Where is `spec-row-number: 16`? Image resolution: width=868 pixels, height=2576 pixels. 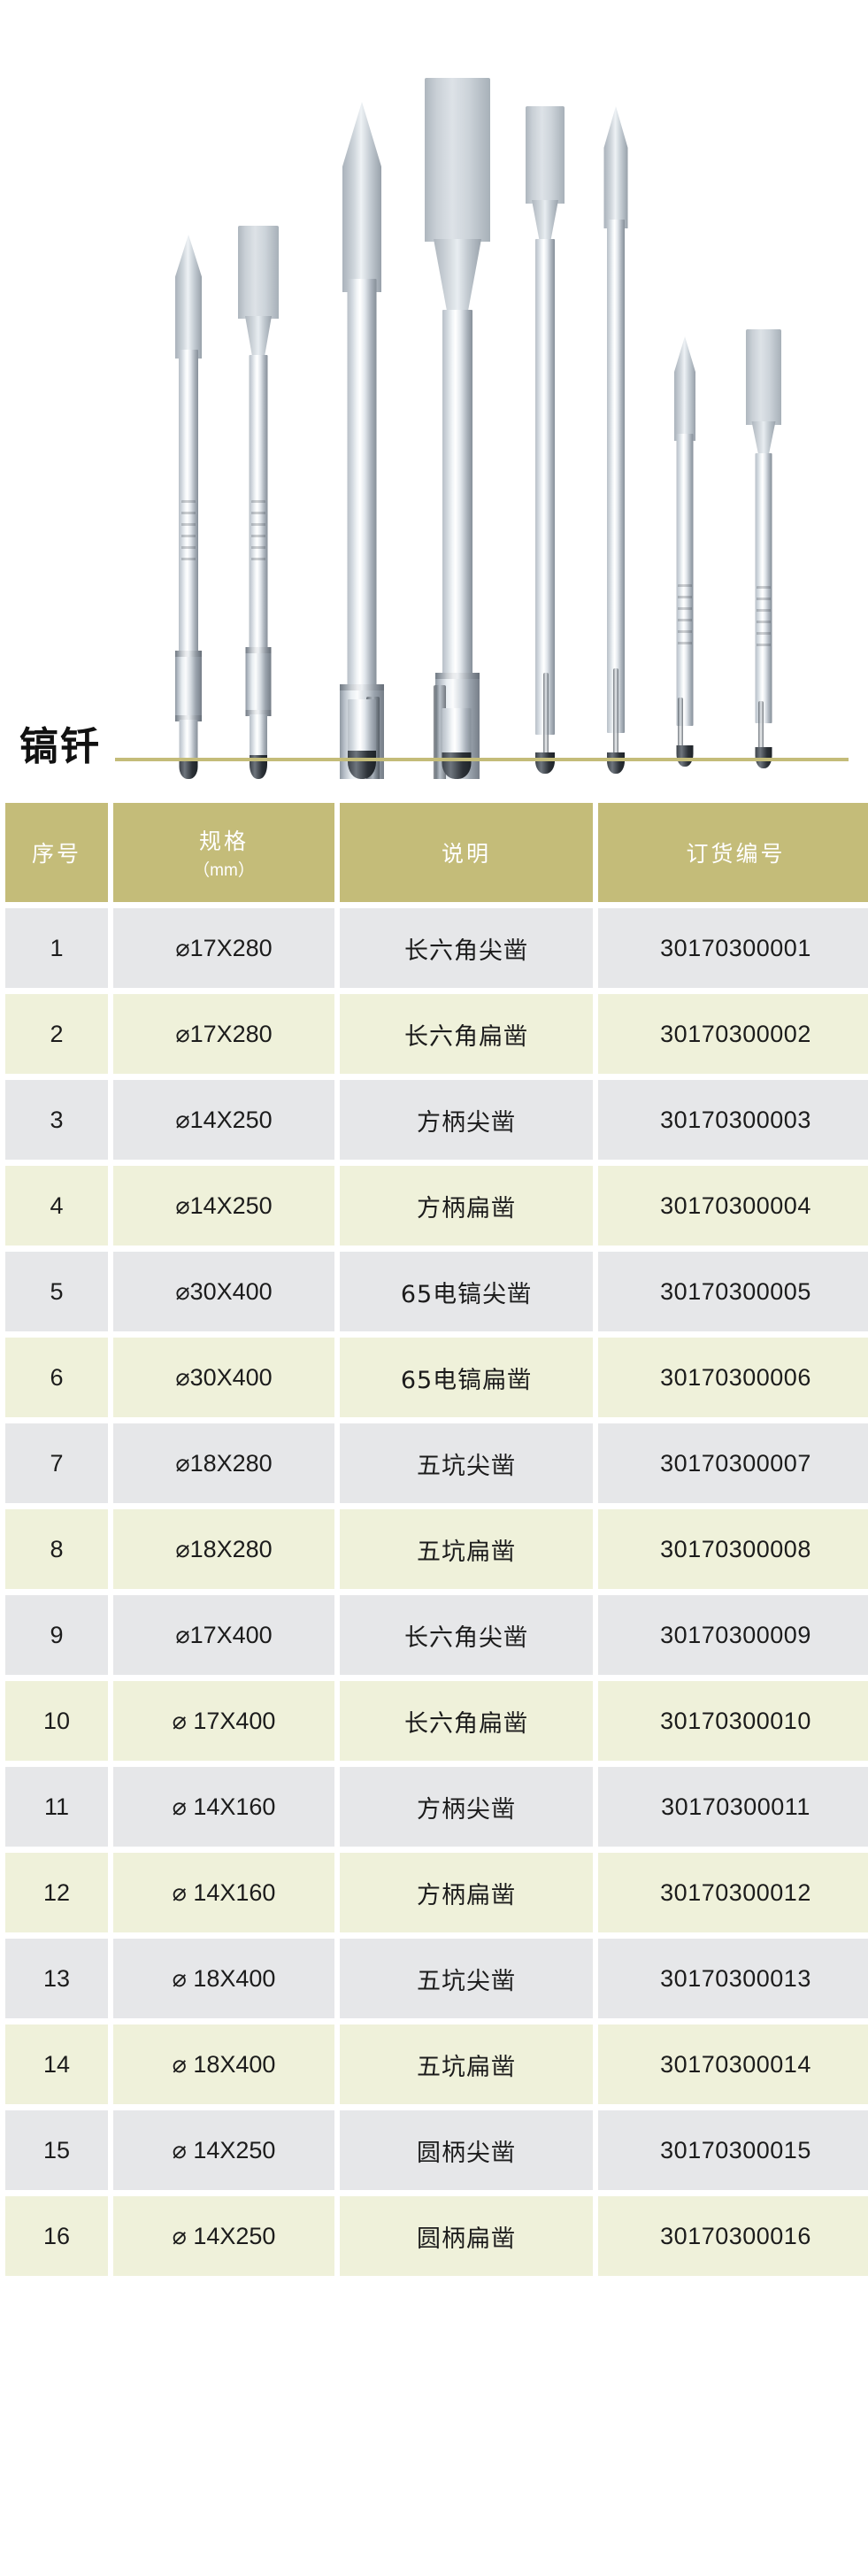 spec-row-number: 16 is located at coordinates (57, 2236).